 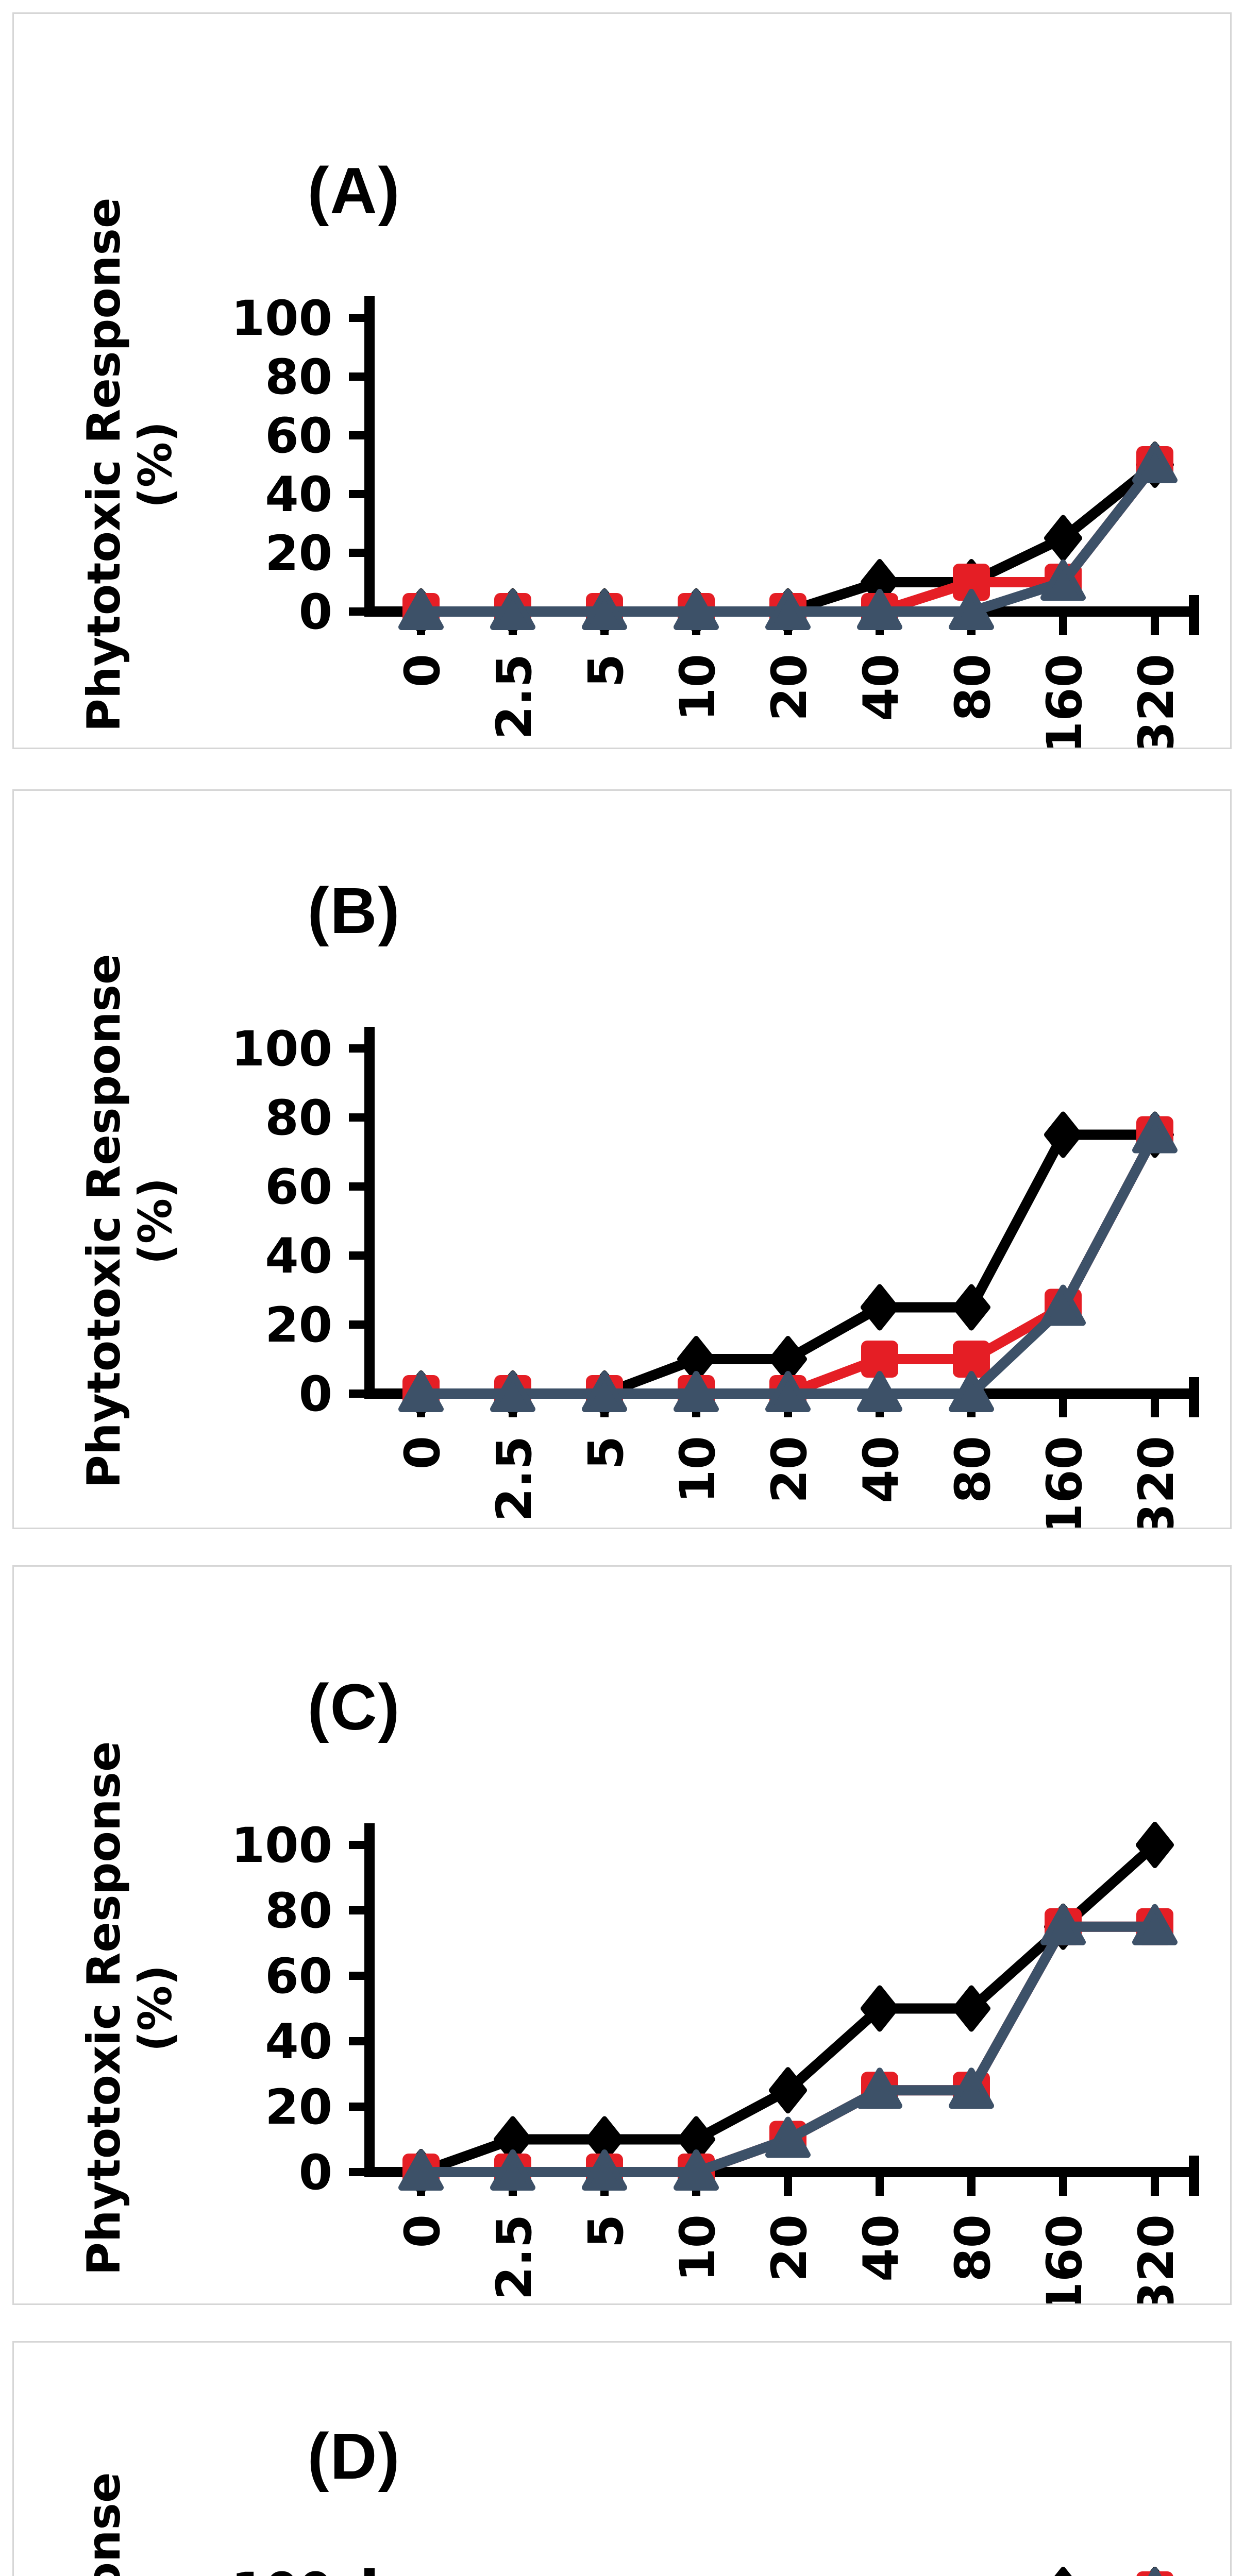 I want to click on panel-c-title: (C), so click(x=354, y=1707).